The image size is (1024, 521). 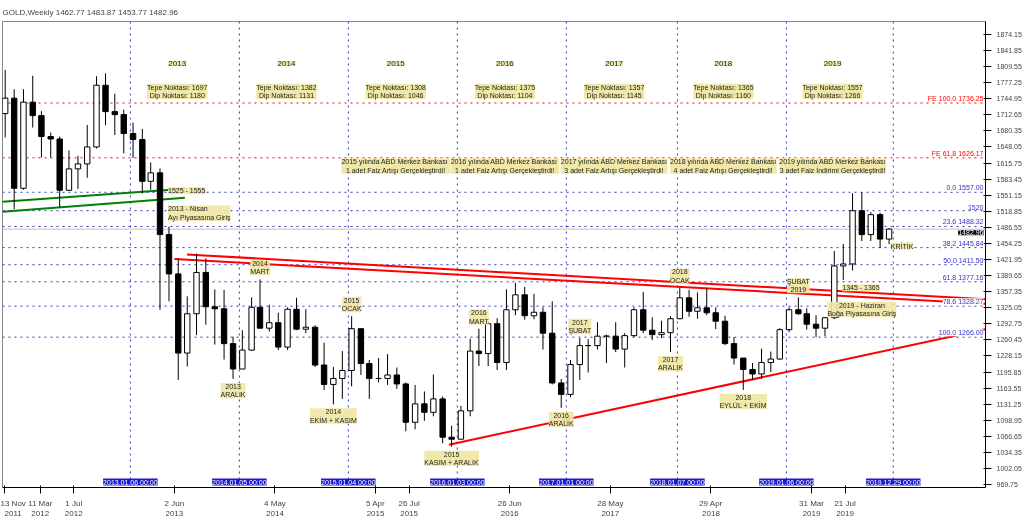 I want to click on x-tick-label: 29 Apr 2018, so click(x=711, y=508).